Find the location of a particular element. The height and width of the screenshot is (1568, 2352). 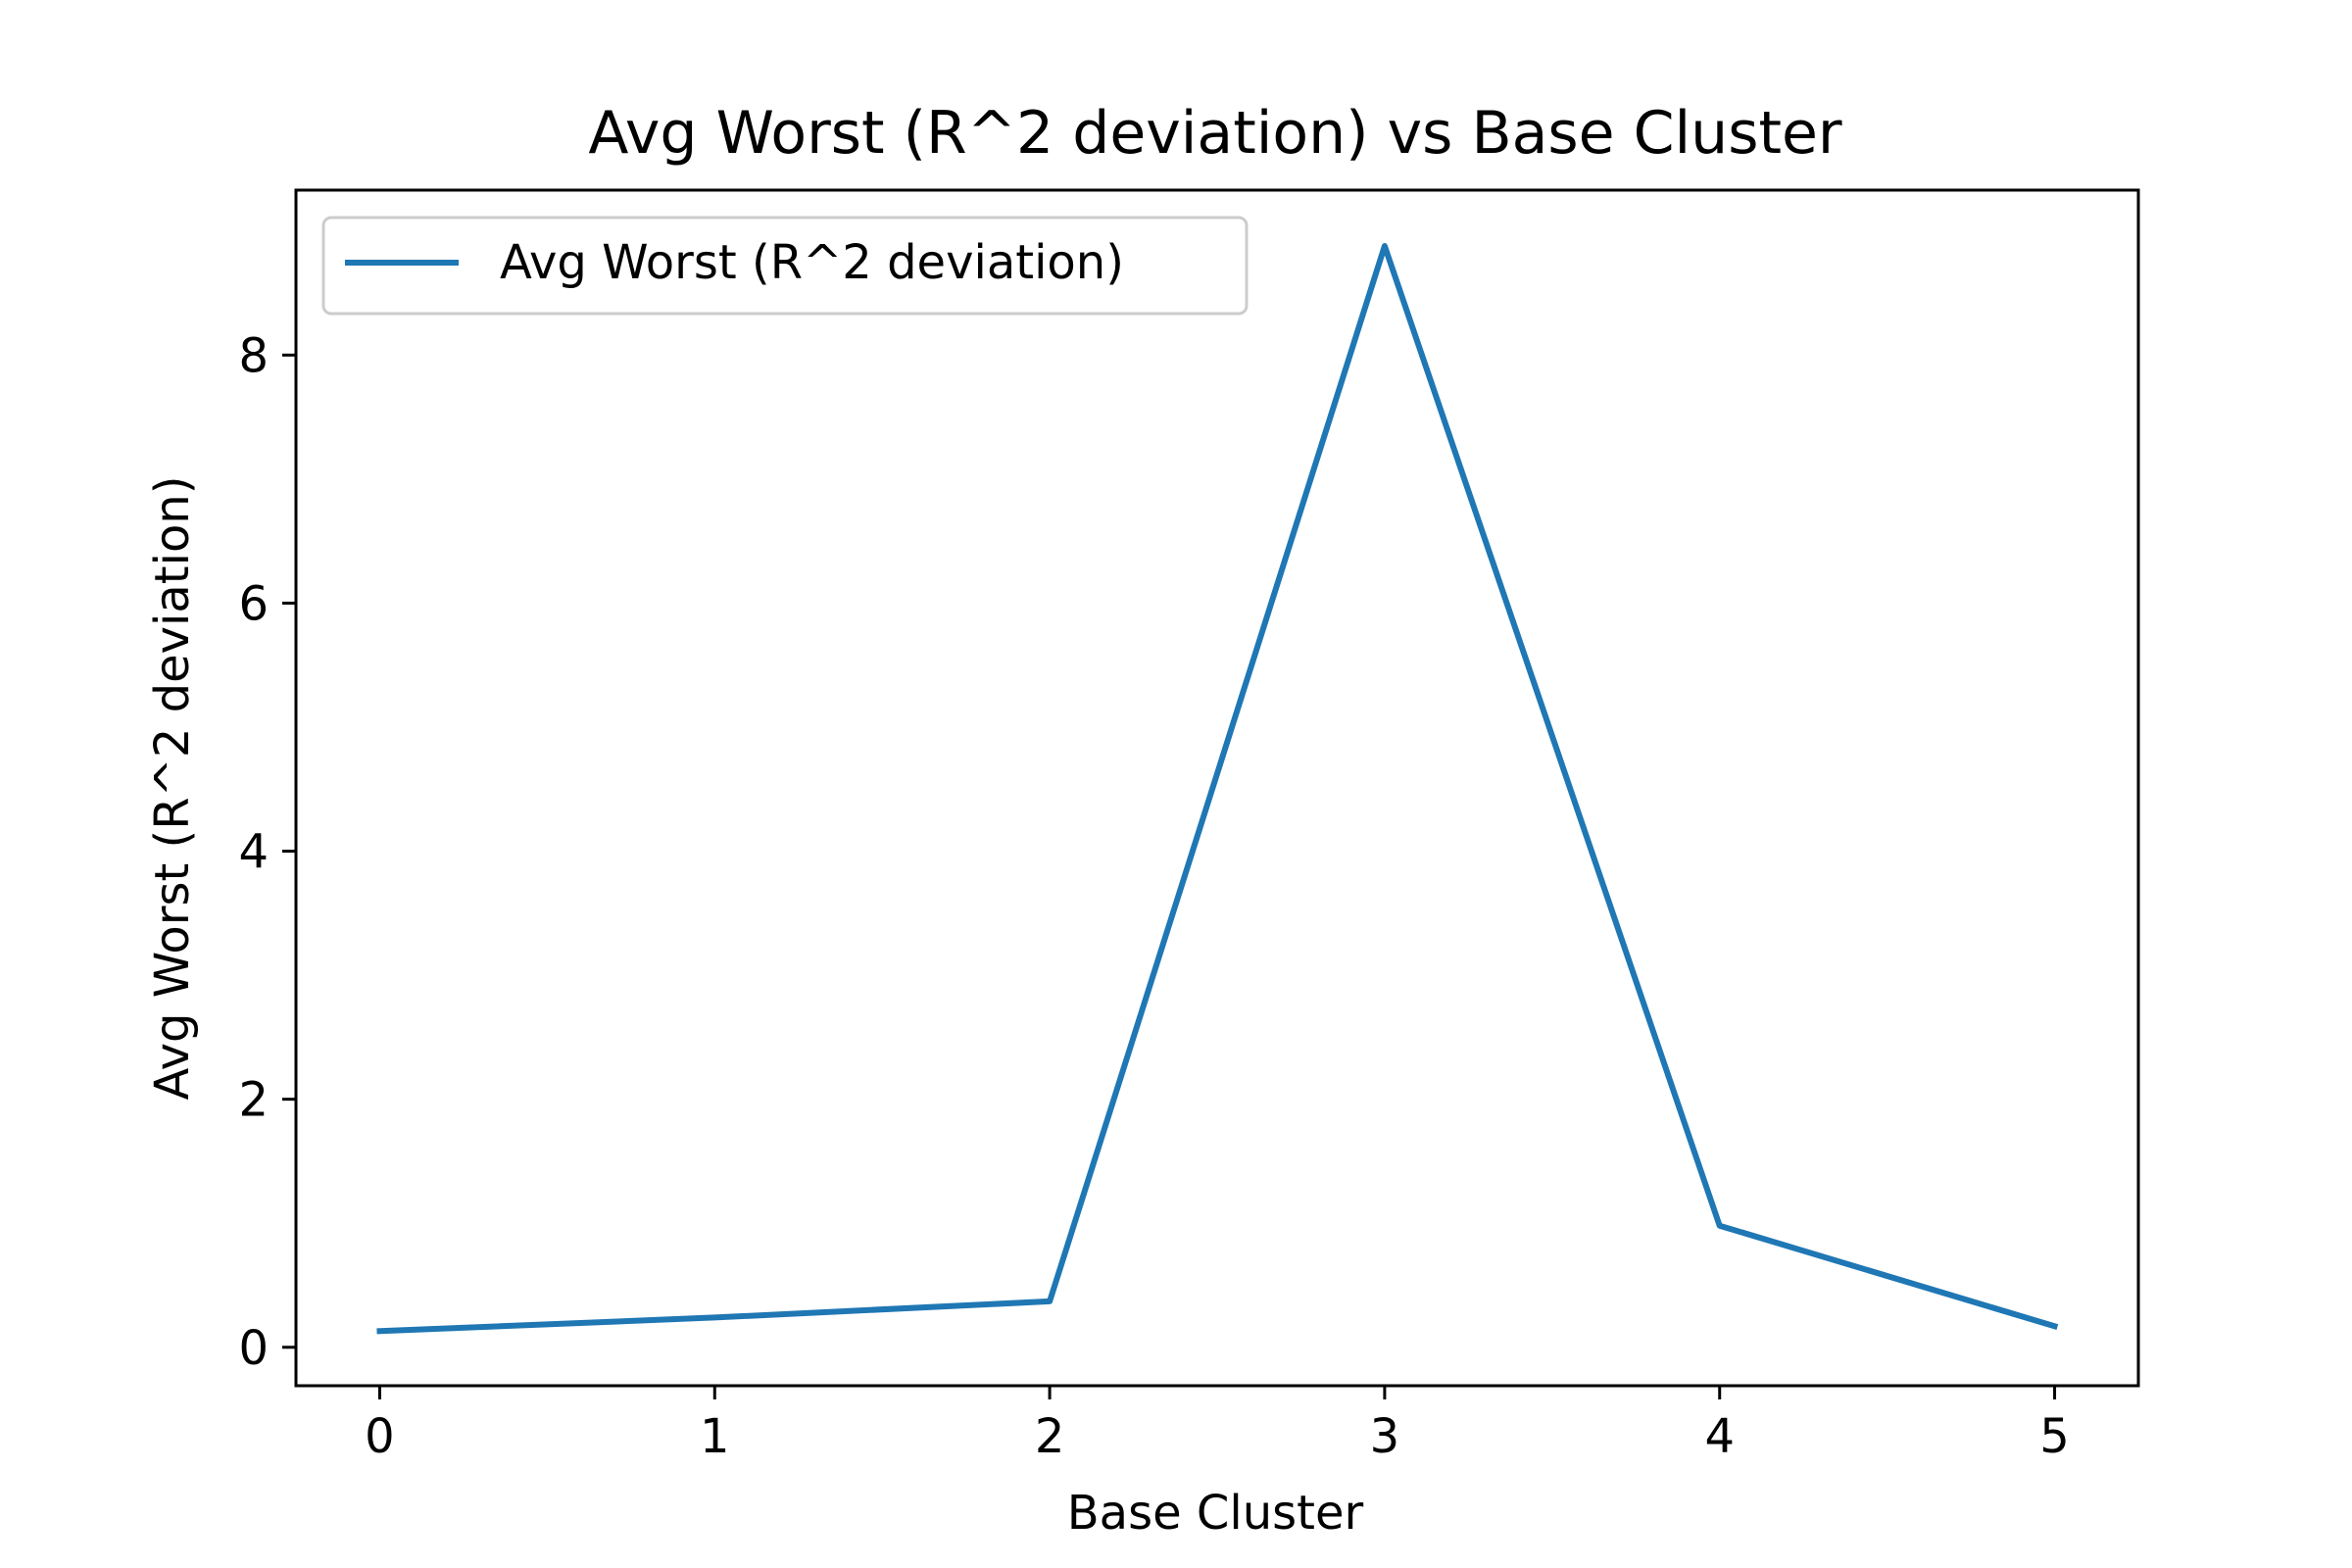

x-tick-label: 5 is located at coordinates (2054, 1436).